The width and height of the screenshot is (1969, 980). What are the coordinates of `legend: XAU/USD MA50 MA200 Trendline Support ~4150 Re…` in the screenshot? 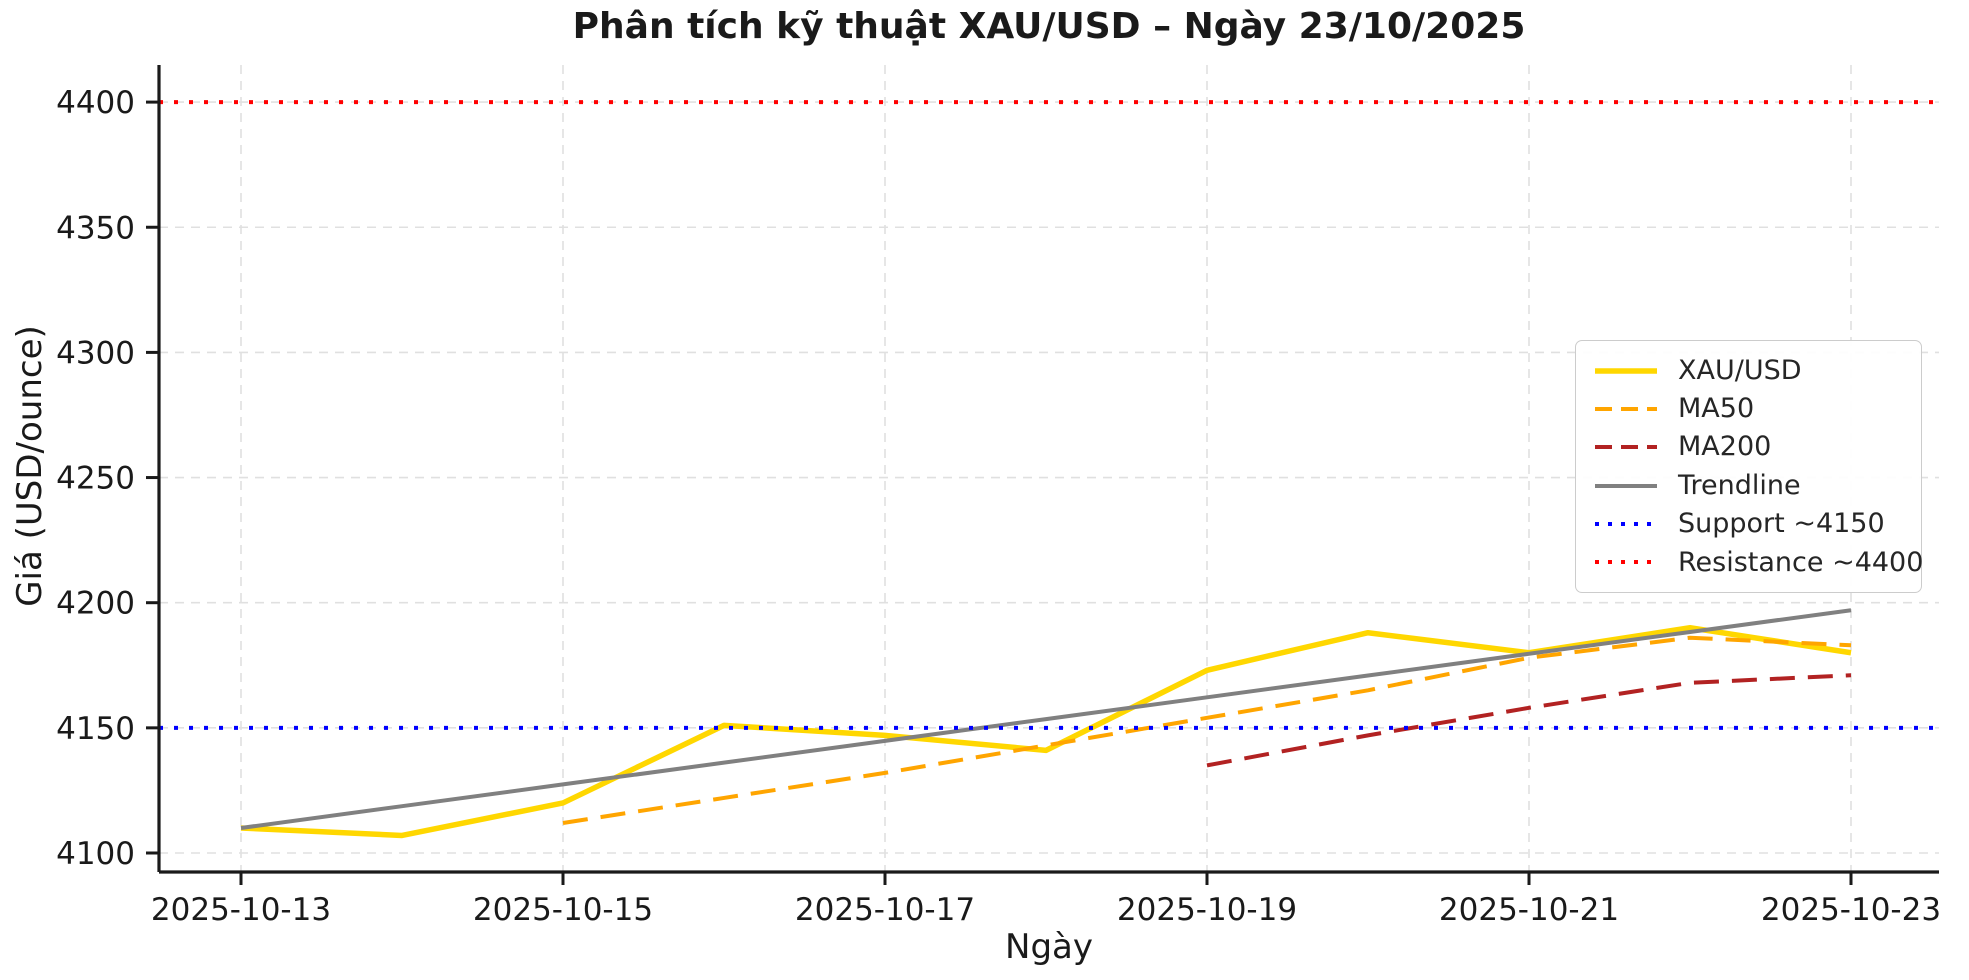 It's located at (1749, 466).